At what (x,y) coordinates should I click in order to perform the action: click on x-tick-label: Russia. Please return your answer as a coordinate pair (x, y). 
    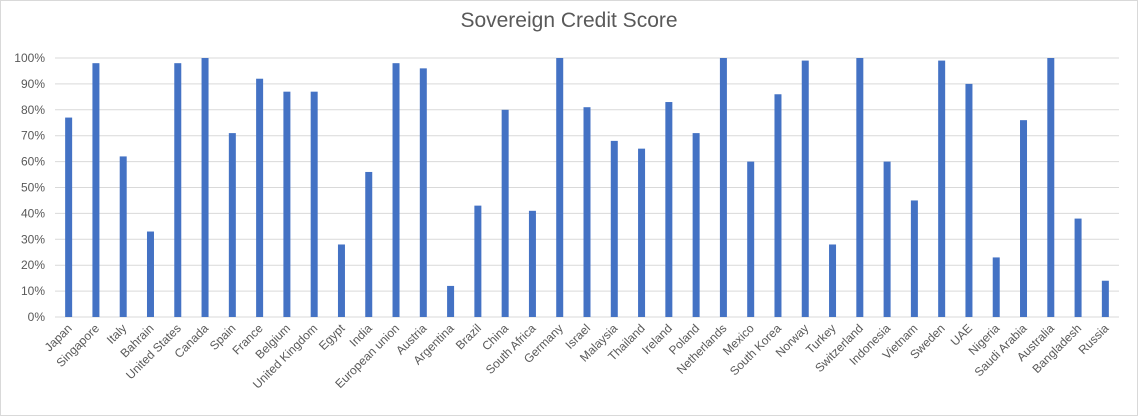
    Looking at the image, I should click on (1094, 339).